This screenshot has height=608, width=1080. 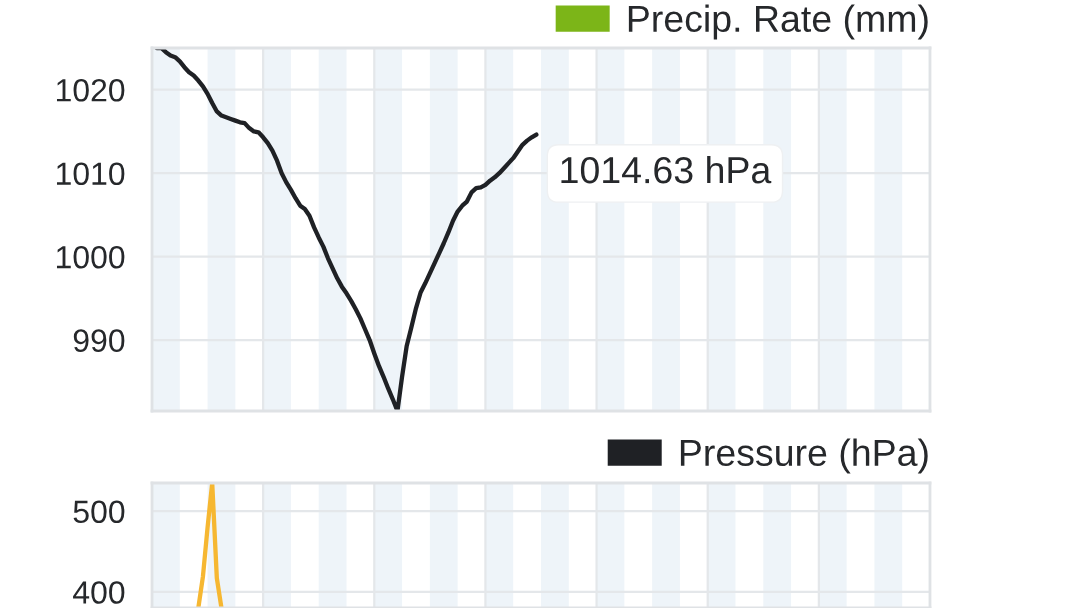 I want to click on legend-label: Pressure (hPa), so click(x=804, y=456).